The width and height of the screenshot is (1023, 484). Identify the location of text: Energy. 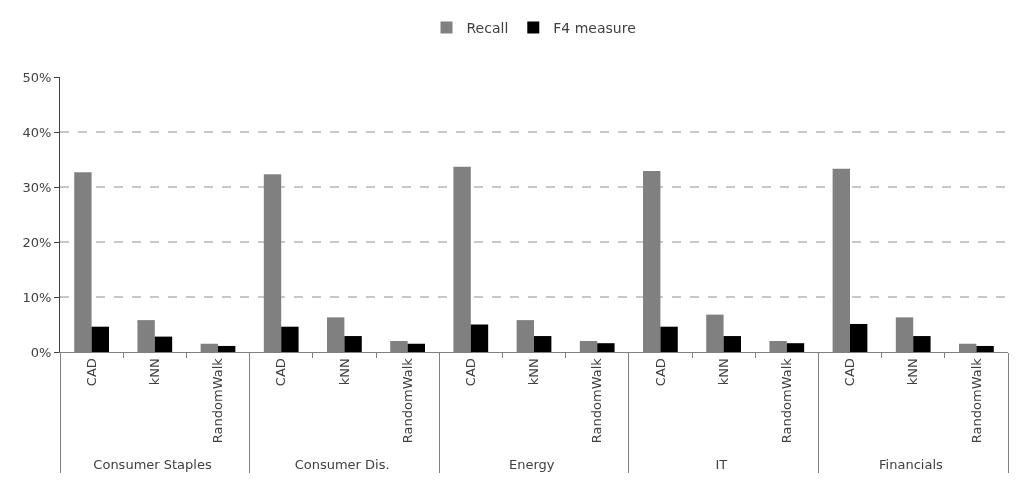
(531, 465).